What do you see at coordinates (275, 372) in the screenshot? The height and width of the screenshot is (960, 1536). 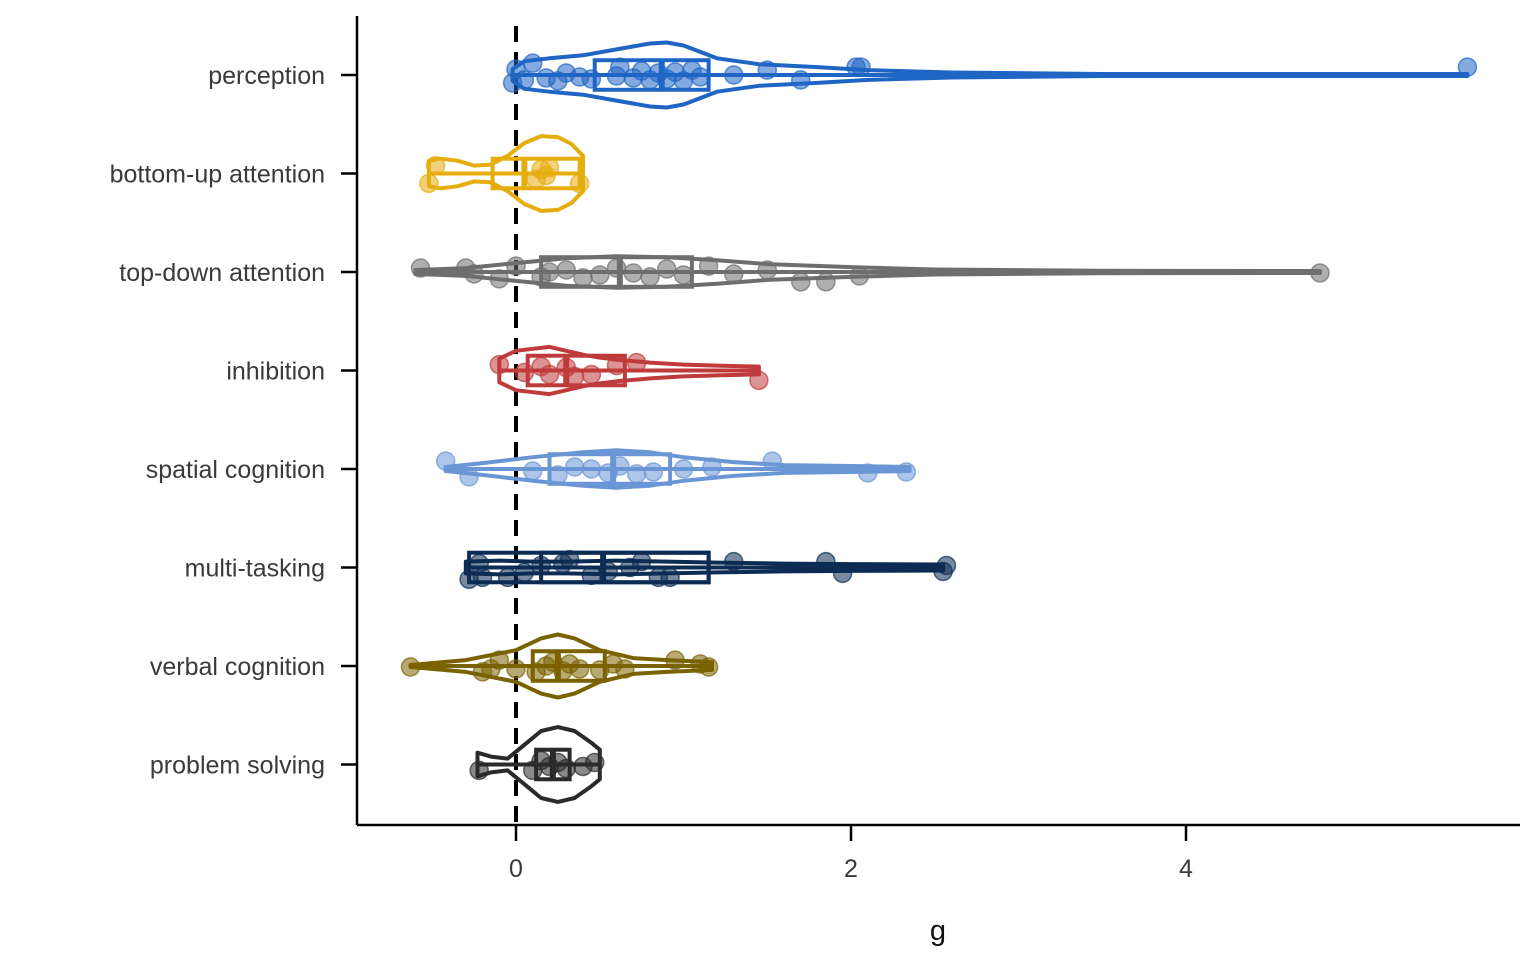 I see `y-tick-label: inhibition` at bounding box center [275, 372].